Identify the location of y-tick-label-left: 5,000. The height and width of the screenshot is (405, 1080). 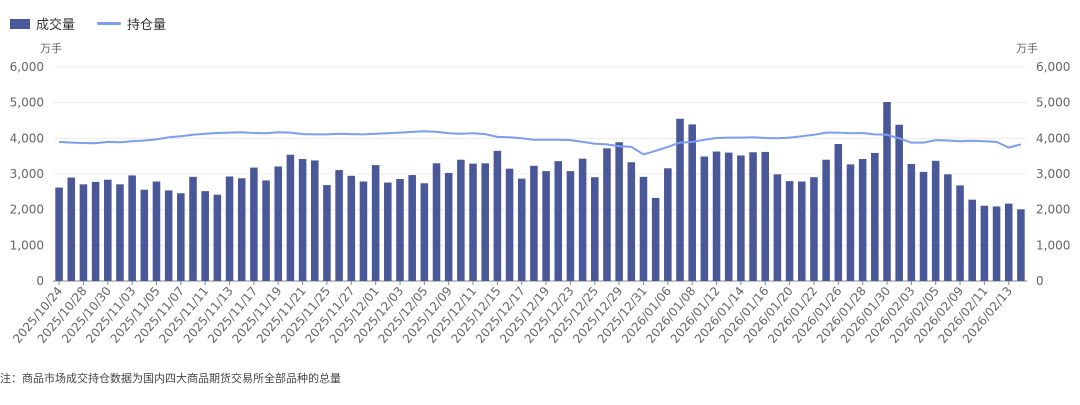
(27, 103).